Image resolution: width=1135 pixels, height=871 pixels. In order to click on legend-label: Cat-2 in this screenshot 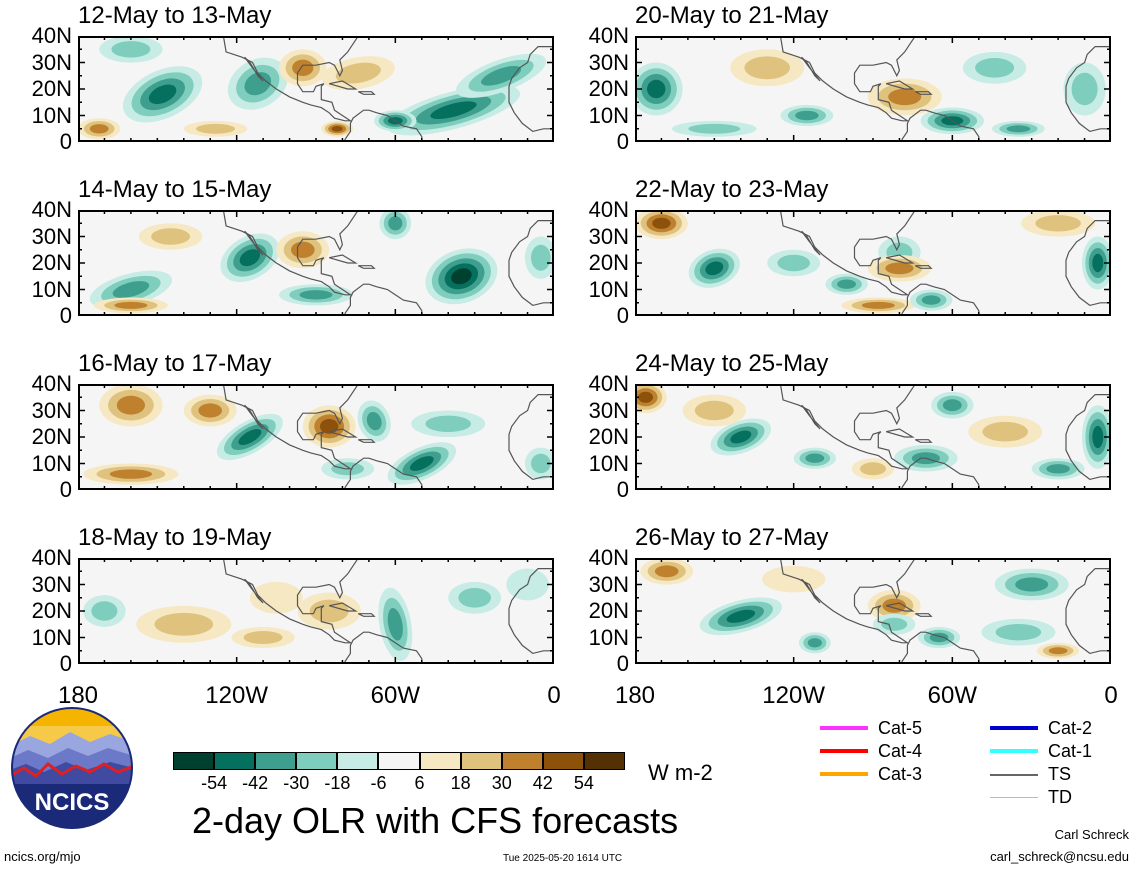, I will do `click(1070, 728)`.